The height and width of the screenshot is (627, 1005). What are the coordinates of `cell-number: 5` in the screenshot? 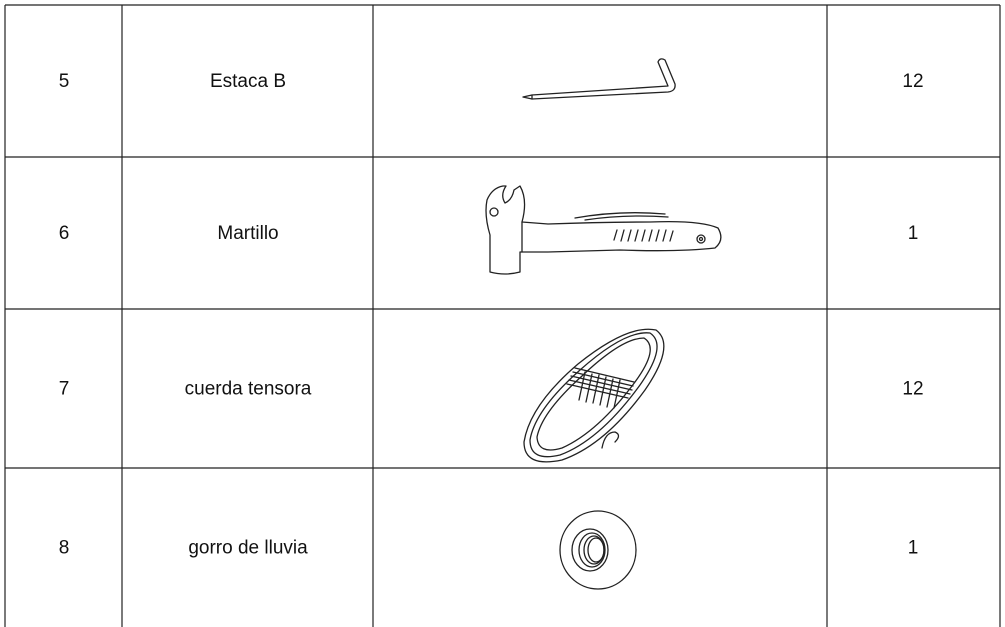 It's located at (64, 81).